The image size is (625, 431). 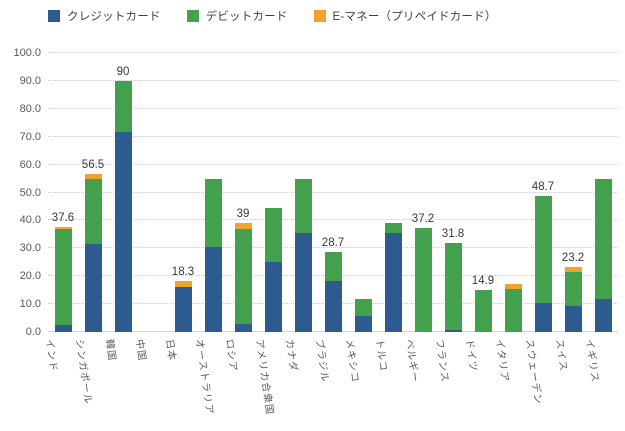 What do you see at coordinates (480, 212) in the screenshot?
I see `bar-column: 14.9 ドイツ` at bounding box center [480, 212].